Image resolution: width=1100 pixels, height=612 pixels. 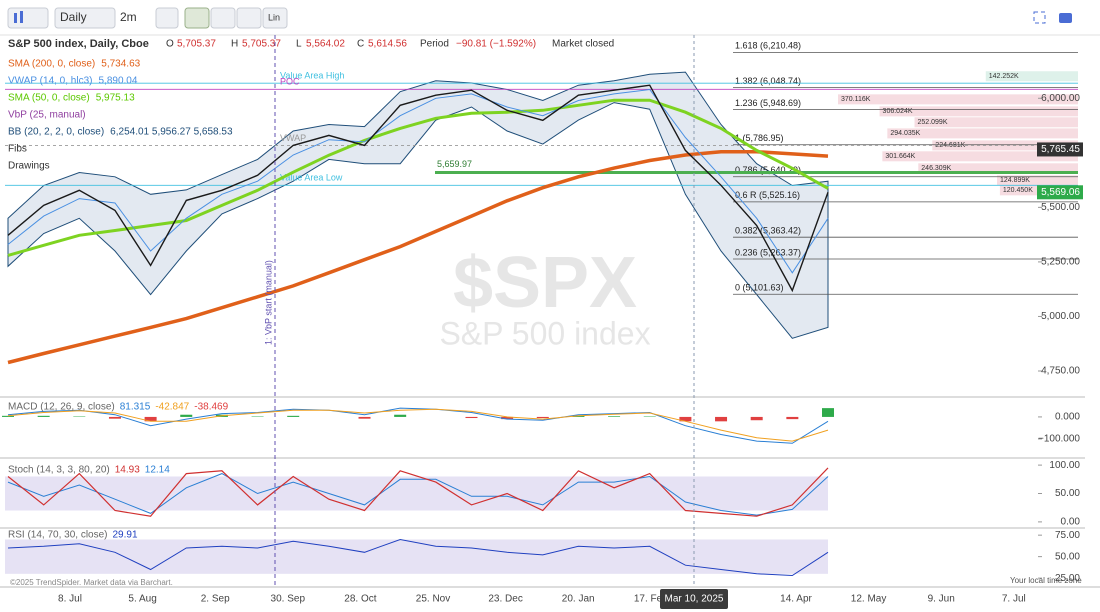 I want to click on pane-value: 14.93, so click(x=127, y=470).